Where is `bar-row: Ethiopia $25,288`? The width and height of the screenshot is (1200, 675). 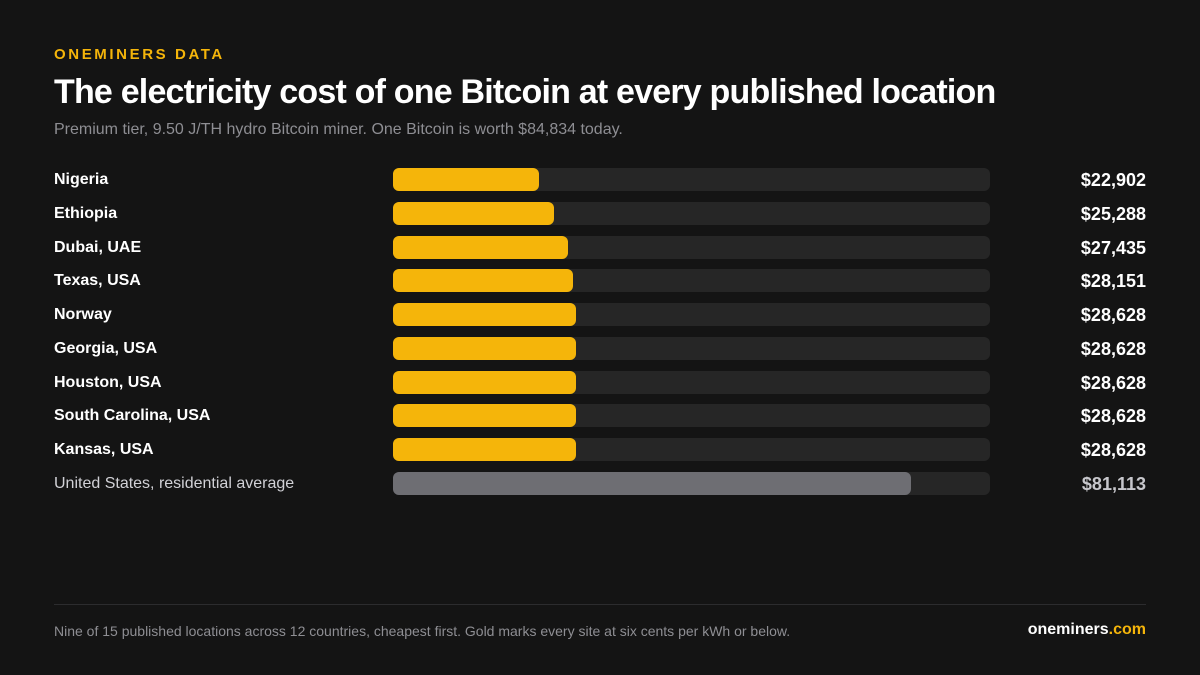
bar-row: Ethiopia $25,288 is located at coordinates (600, 214).